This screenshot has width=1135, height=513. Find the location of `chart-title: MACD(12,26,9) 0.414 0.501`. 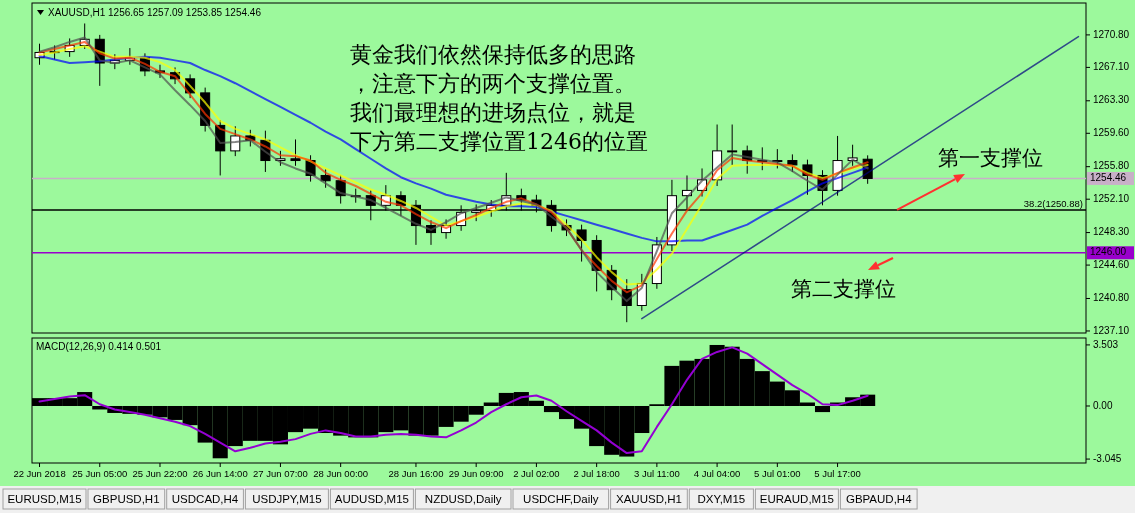

chart-title: MACD(12,26,9) 0.414 0.501 is located at coordinates (99, 346).